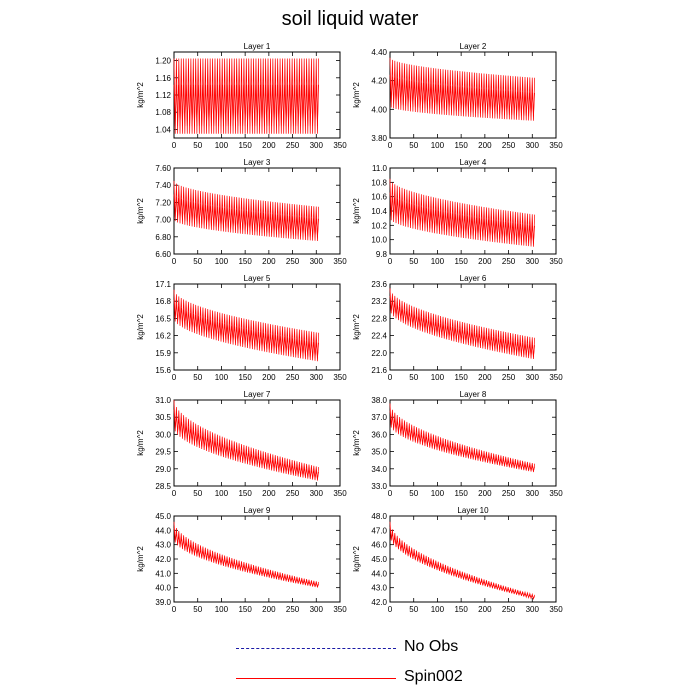 The image size is (700, 700). What do you see at coordinates (257, 278) in the screenshot?
I see `panel-title: Layer 5` at bounding box center [257, 278].